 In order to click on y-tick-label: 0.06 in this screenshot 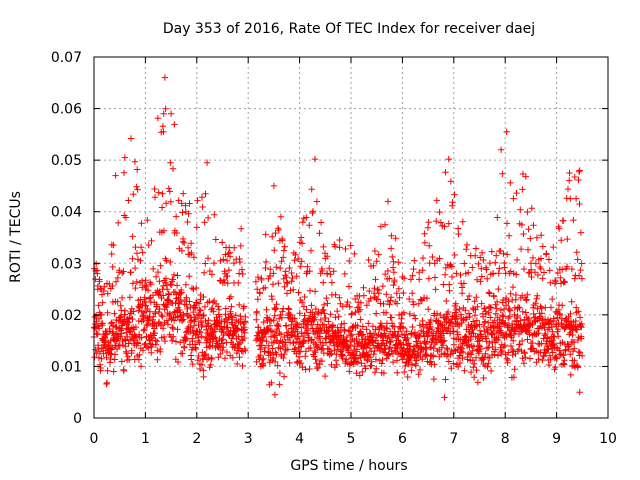, I will do `click(66, 110)`.